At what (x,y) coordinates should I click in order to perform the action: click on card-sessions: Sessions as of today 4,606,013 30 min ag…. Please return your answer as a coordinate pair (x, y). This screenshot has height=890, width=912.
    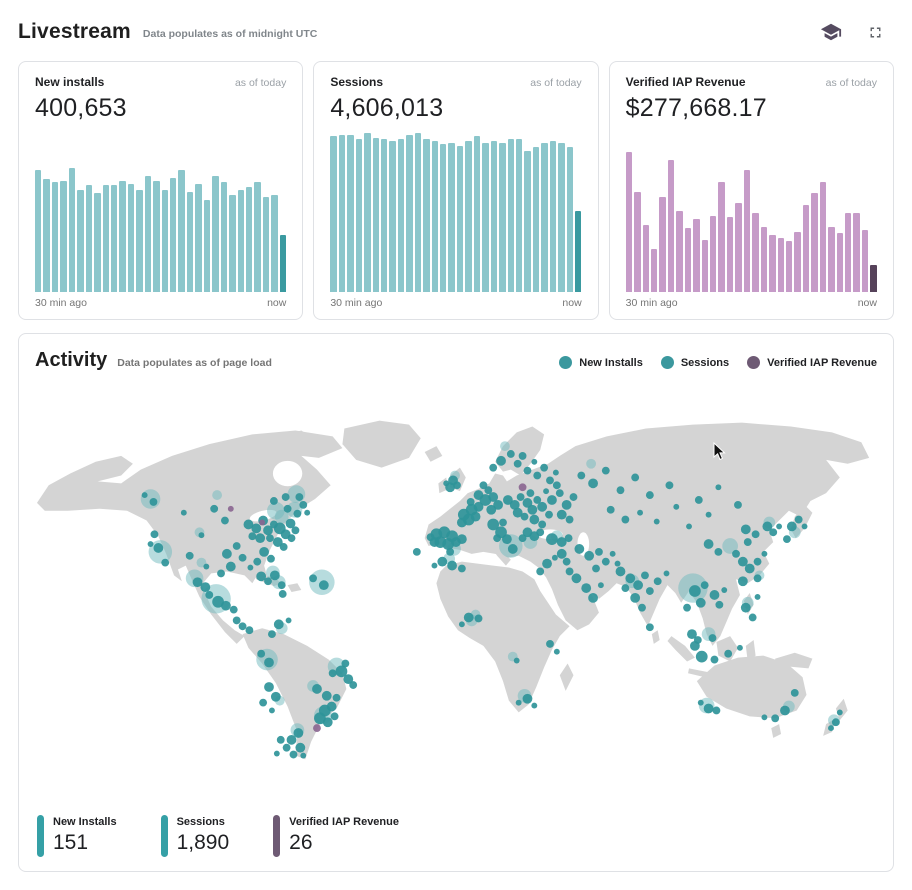
    Looking at the image, I should click on (456, 190).